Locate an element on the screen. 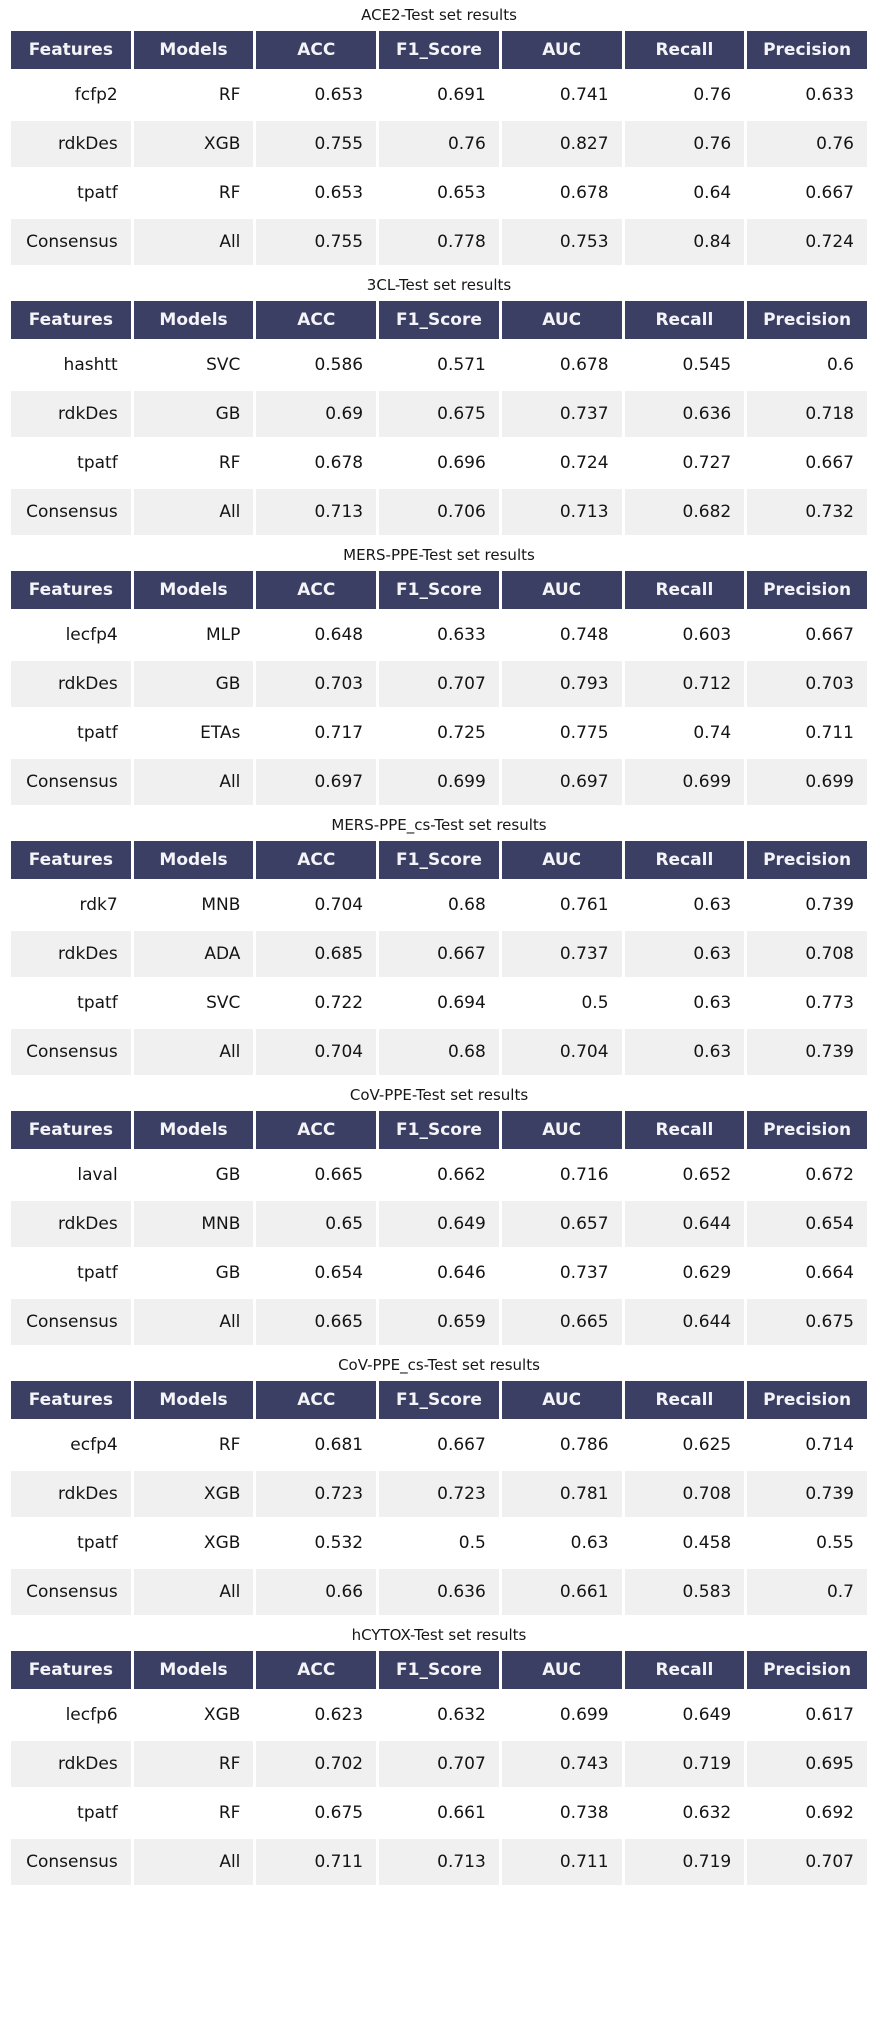 This screenshot has height=2022, width=878. metric-cell: 0.699 is located at coordinates (561, 1715).